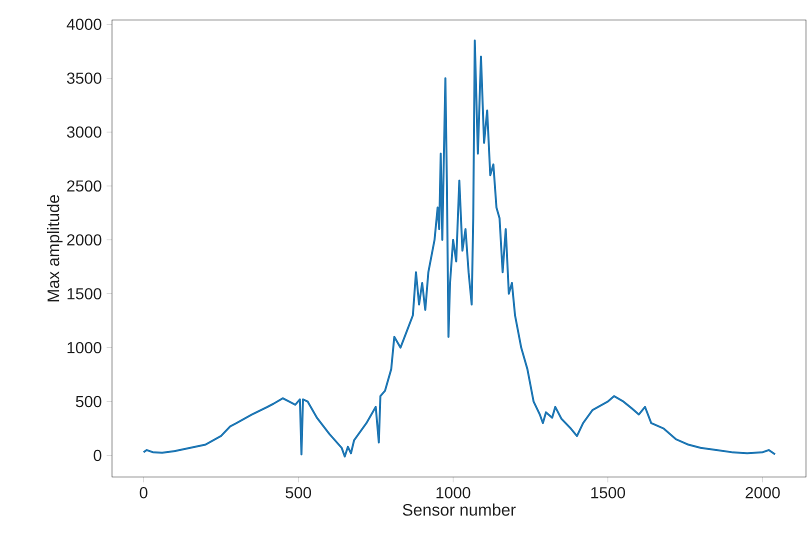 The width and height of the screenshot is (808, 538). I want to click on x-tick-label: 1000, so click(453, 492).